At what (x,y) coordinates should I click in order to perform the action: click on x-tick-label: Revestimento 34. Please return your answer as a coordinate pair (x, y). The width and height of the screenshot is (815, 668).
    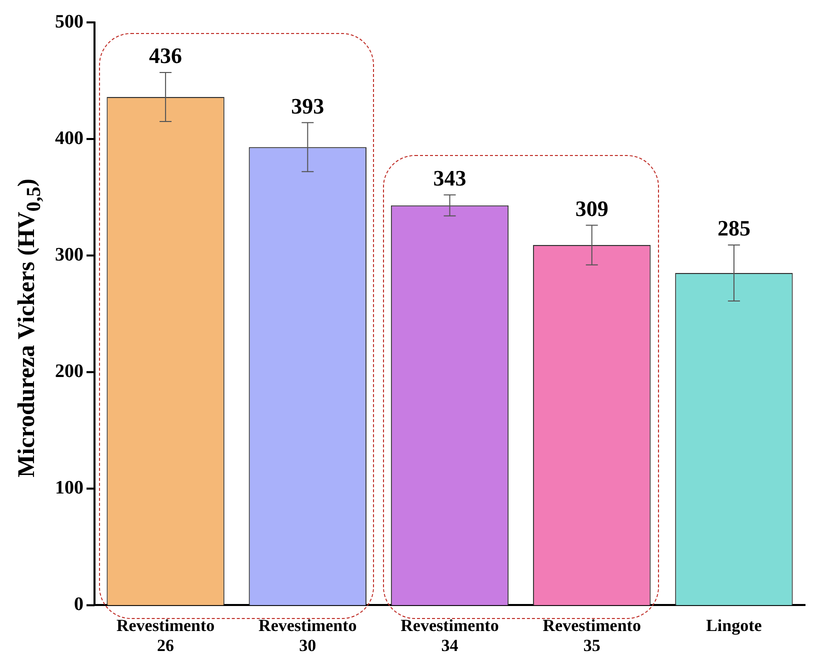
    Looking at the image, I should click on (449, 636).